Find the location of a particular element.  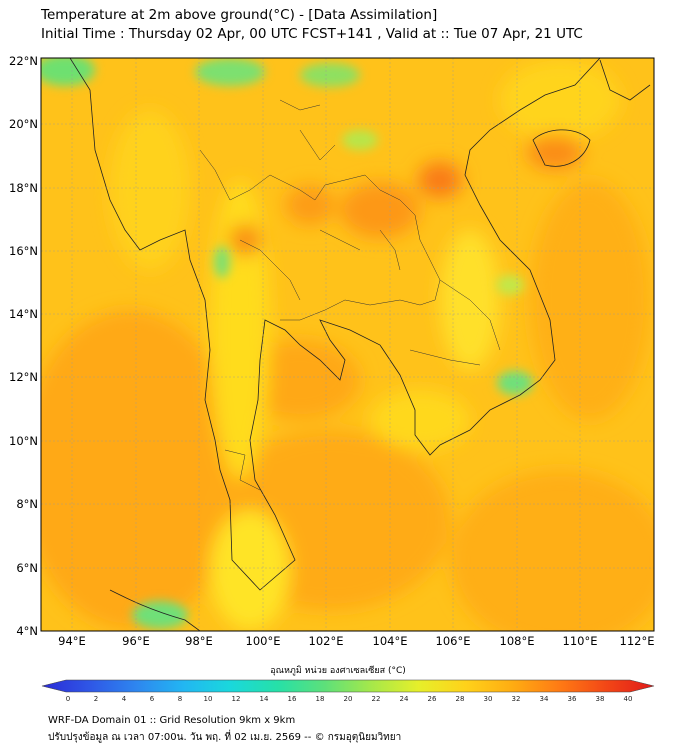

lon-label: 96°E is located at coordinates (136, 641).